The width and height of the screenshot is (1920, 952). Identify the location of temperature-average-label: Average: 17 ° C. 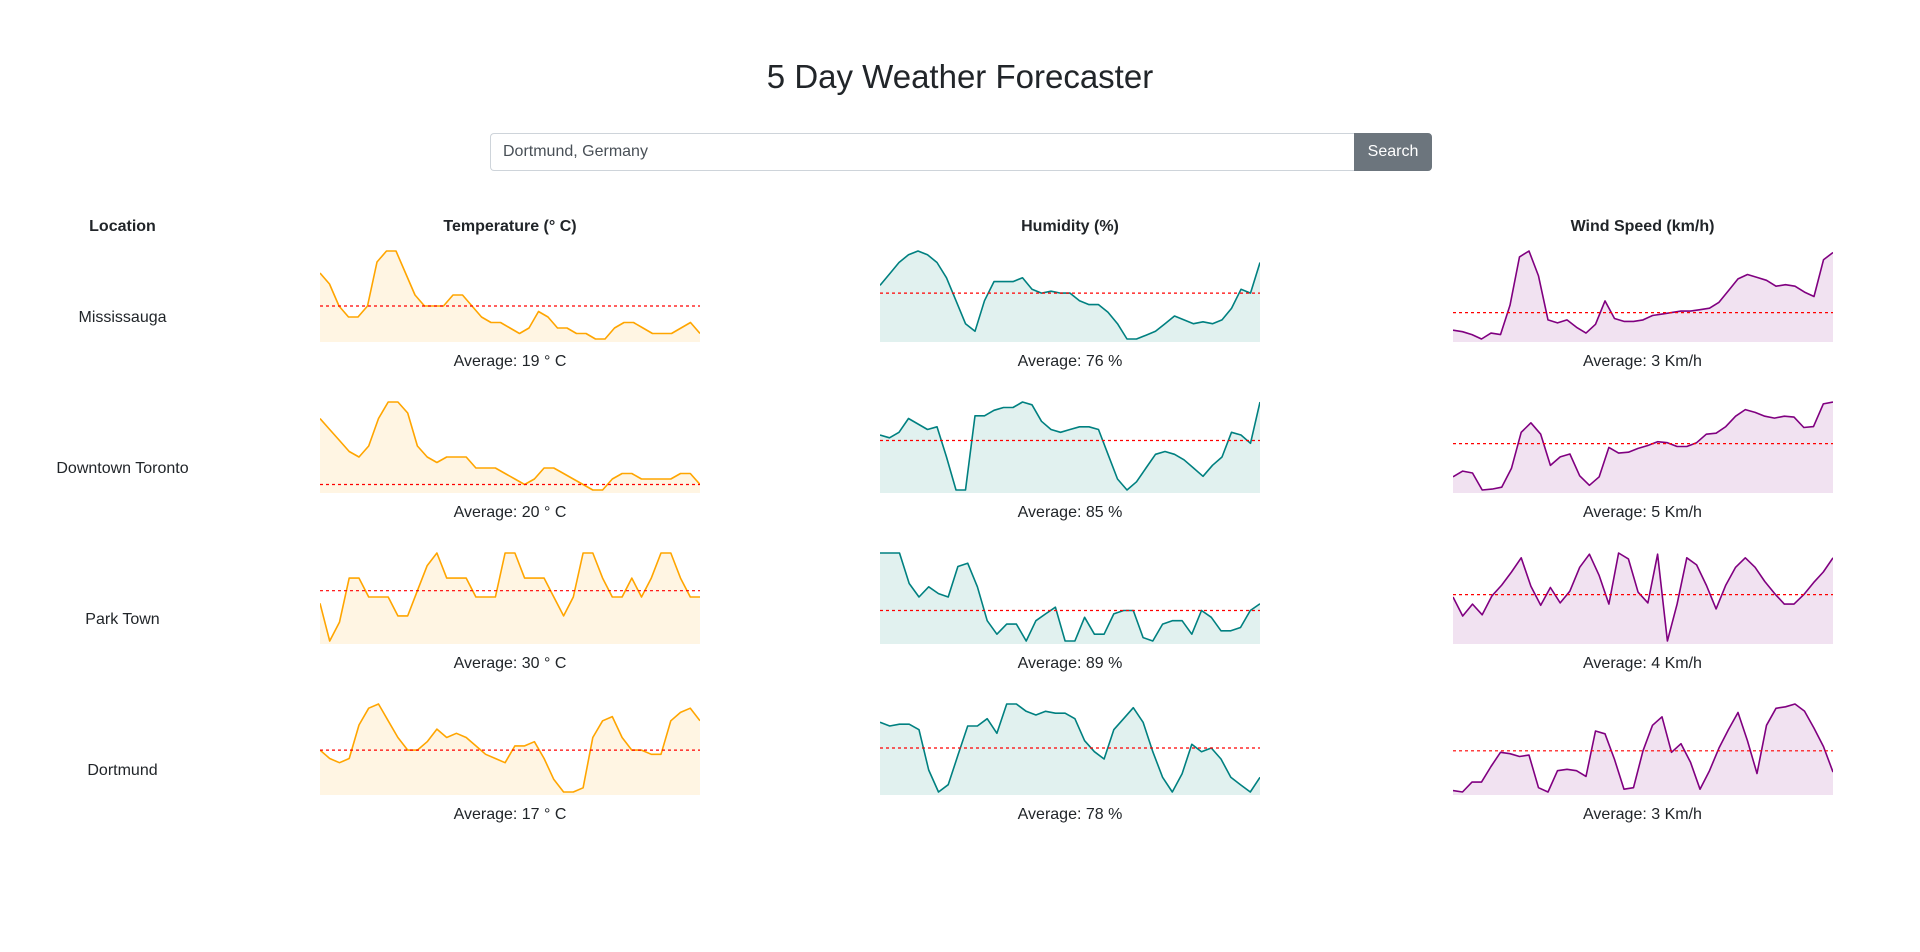
(510, 814).